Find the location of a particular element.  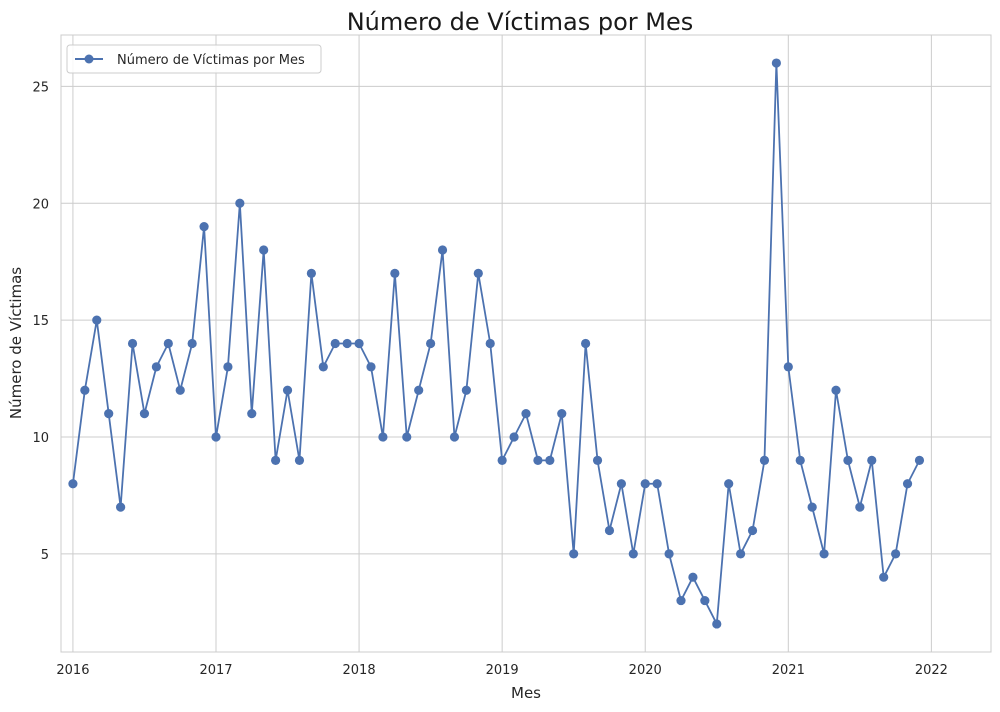

x-tick-label: 2021 is located at coordinates (788, 670).